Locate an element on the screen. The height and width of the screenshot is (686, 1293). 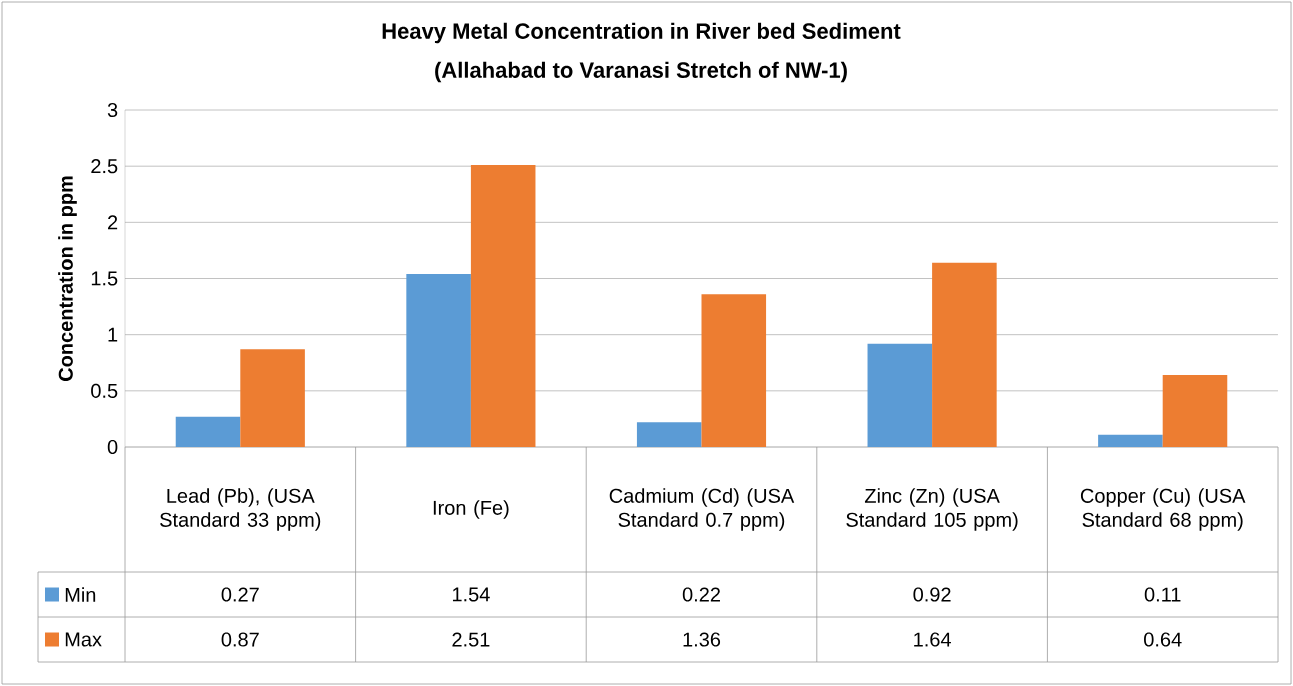
x-tick-label: Copper (Cu) (USA Standard 68 ppm) is located at coordinates (1163, 509).